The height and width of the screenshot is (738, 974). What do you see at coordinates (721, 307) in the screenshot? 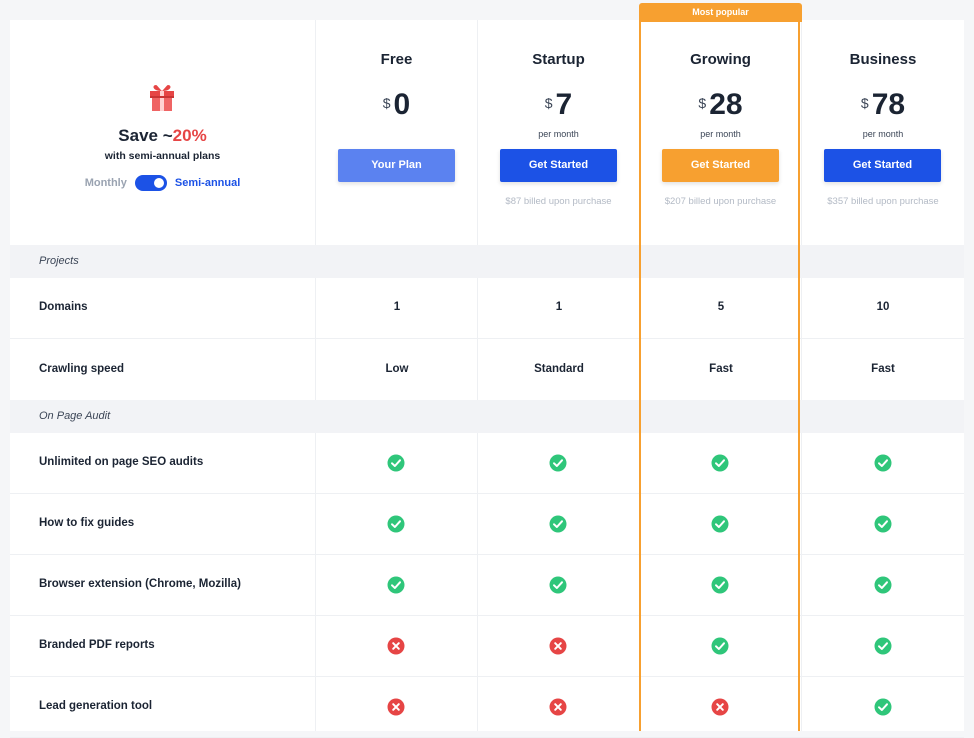
I see `cell-value: 5` at bounding box center [721, 307].